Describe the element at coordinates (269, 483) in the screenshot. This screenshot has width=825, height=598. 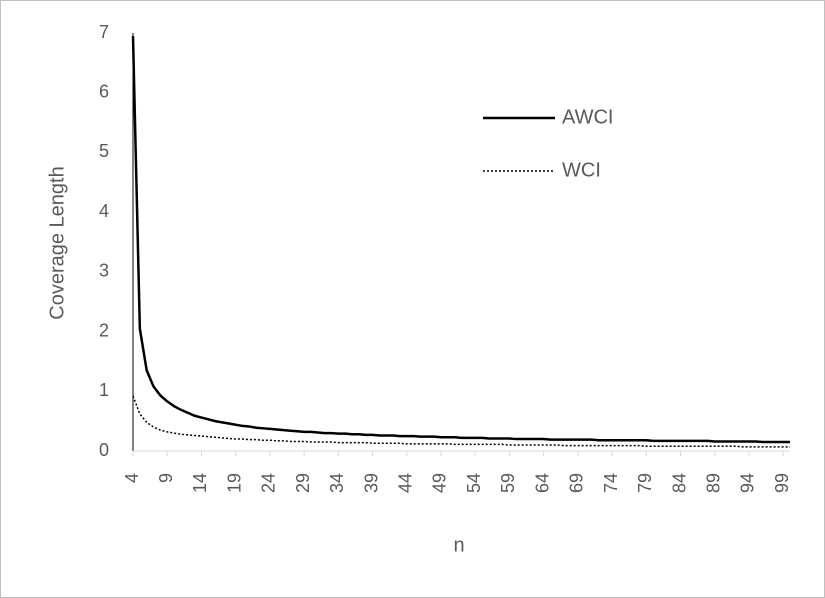
I see `x-tick-label: 24` at that location.